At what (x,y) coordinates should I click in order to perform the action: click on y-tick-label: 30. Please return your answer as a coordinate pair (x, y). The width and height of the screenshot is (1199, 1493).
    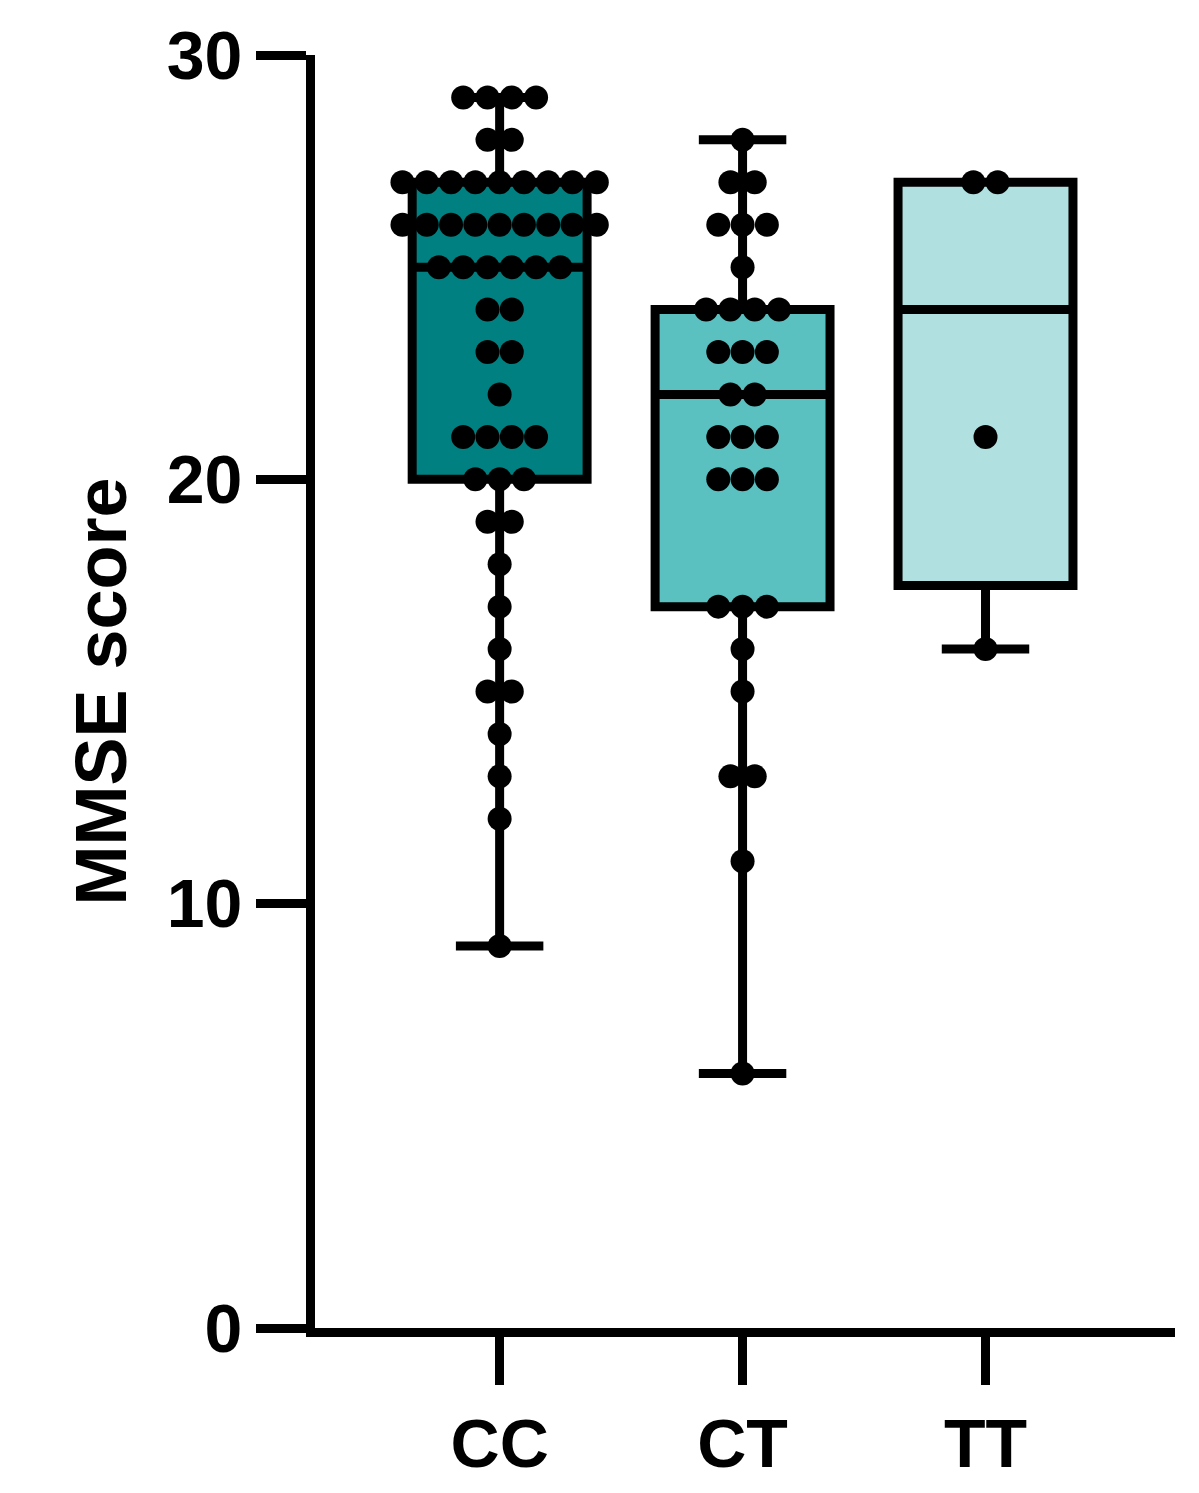
    Looking at the image, I should click on (204, 54).